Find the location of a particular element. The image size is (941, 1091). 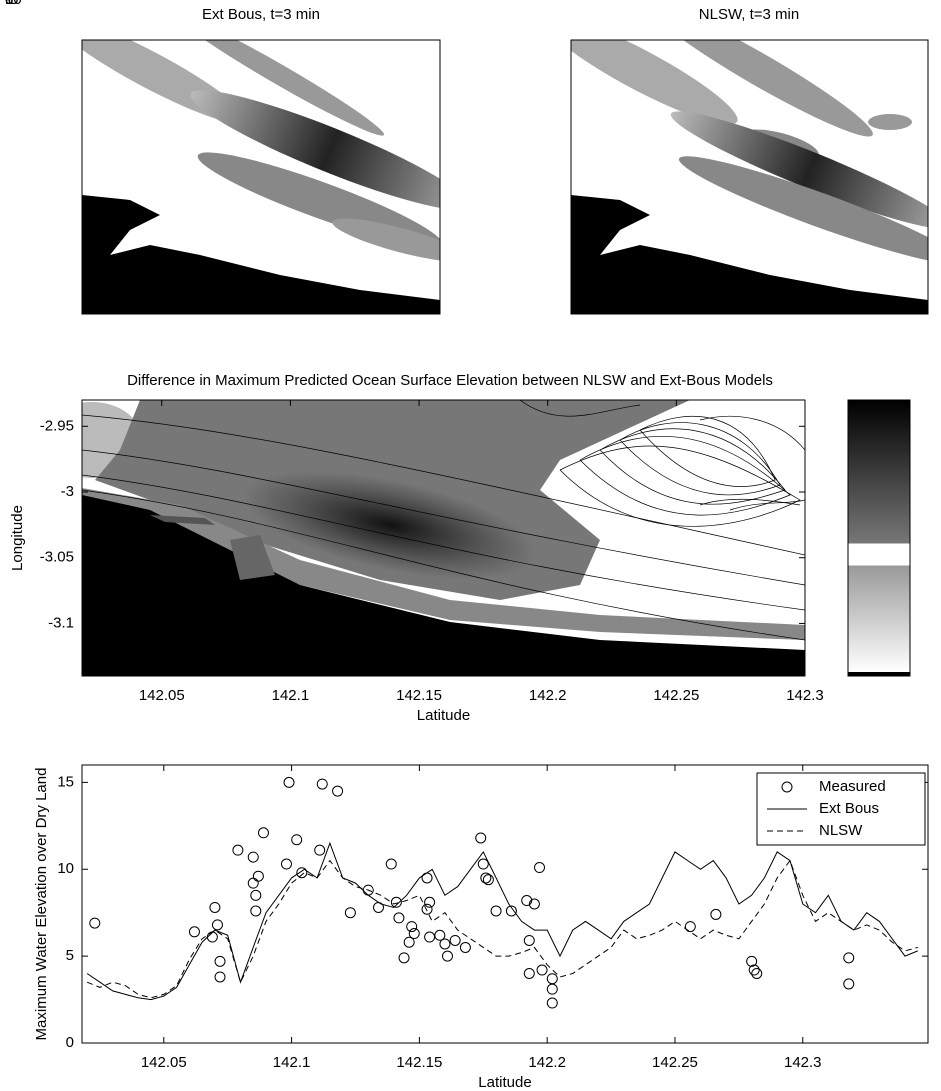

y-tick-label: -3.05 is located at coordinates (57, 557).